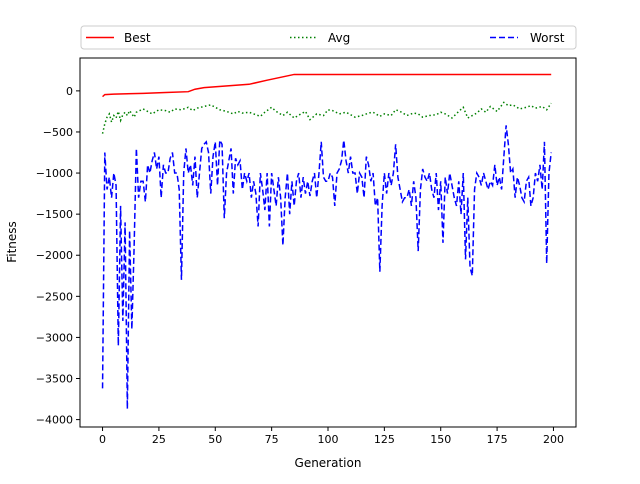  What do you see at coordinates (54, 173) in the screenshot?
I see `y-tick-label: −1000` at bounding box center [54, 173].